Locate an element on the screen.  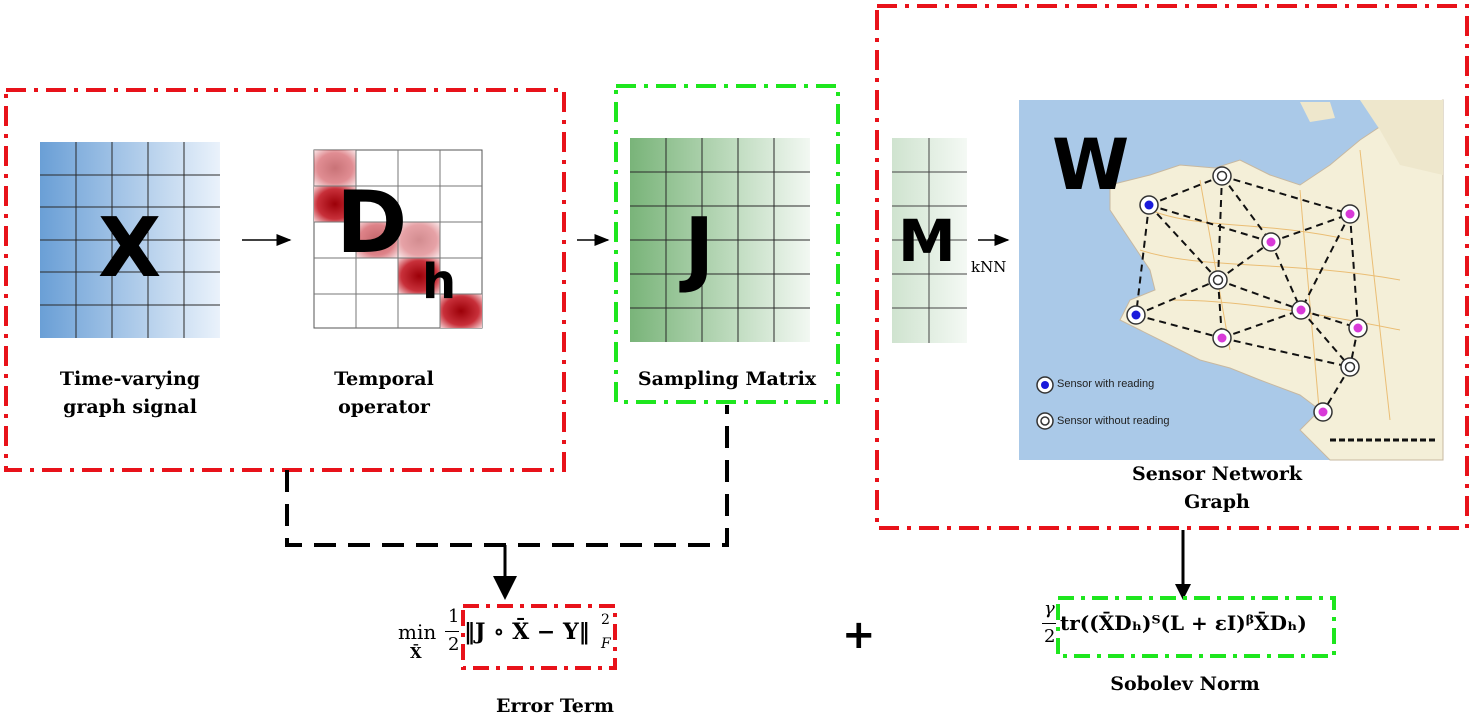
knn-label: kNN is located at coordinates (989, 267).